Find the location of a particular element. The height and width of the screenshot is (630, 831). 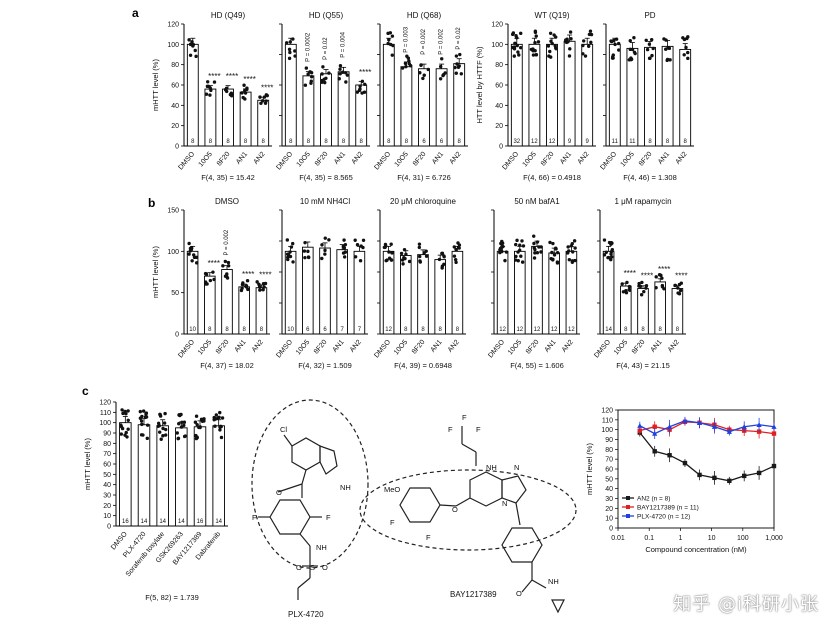

chemical-structures is located at coordinates (414, 506).